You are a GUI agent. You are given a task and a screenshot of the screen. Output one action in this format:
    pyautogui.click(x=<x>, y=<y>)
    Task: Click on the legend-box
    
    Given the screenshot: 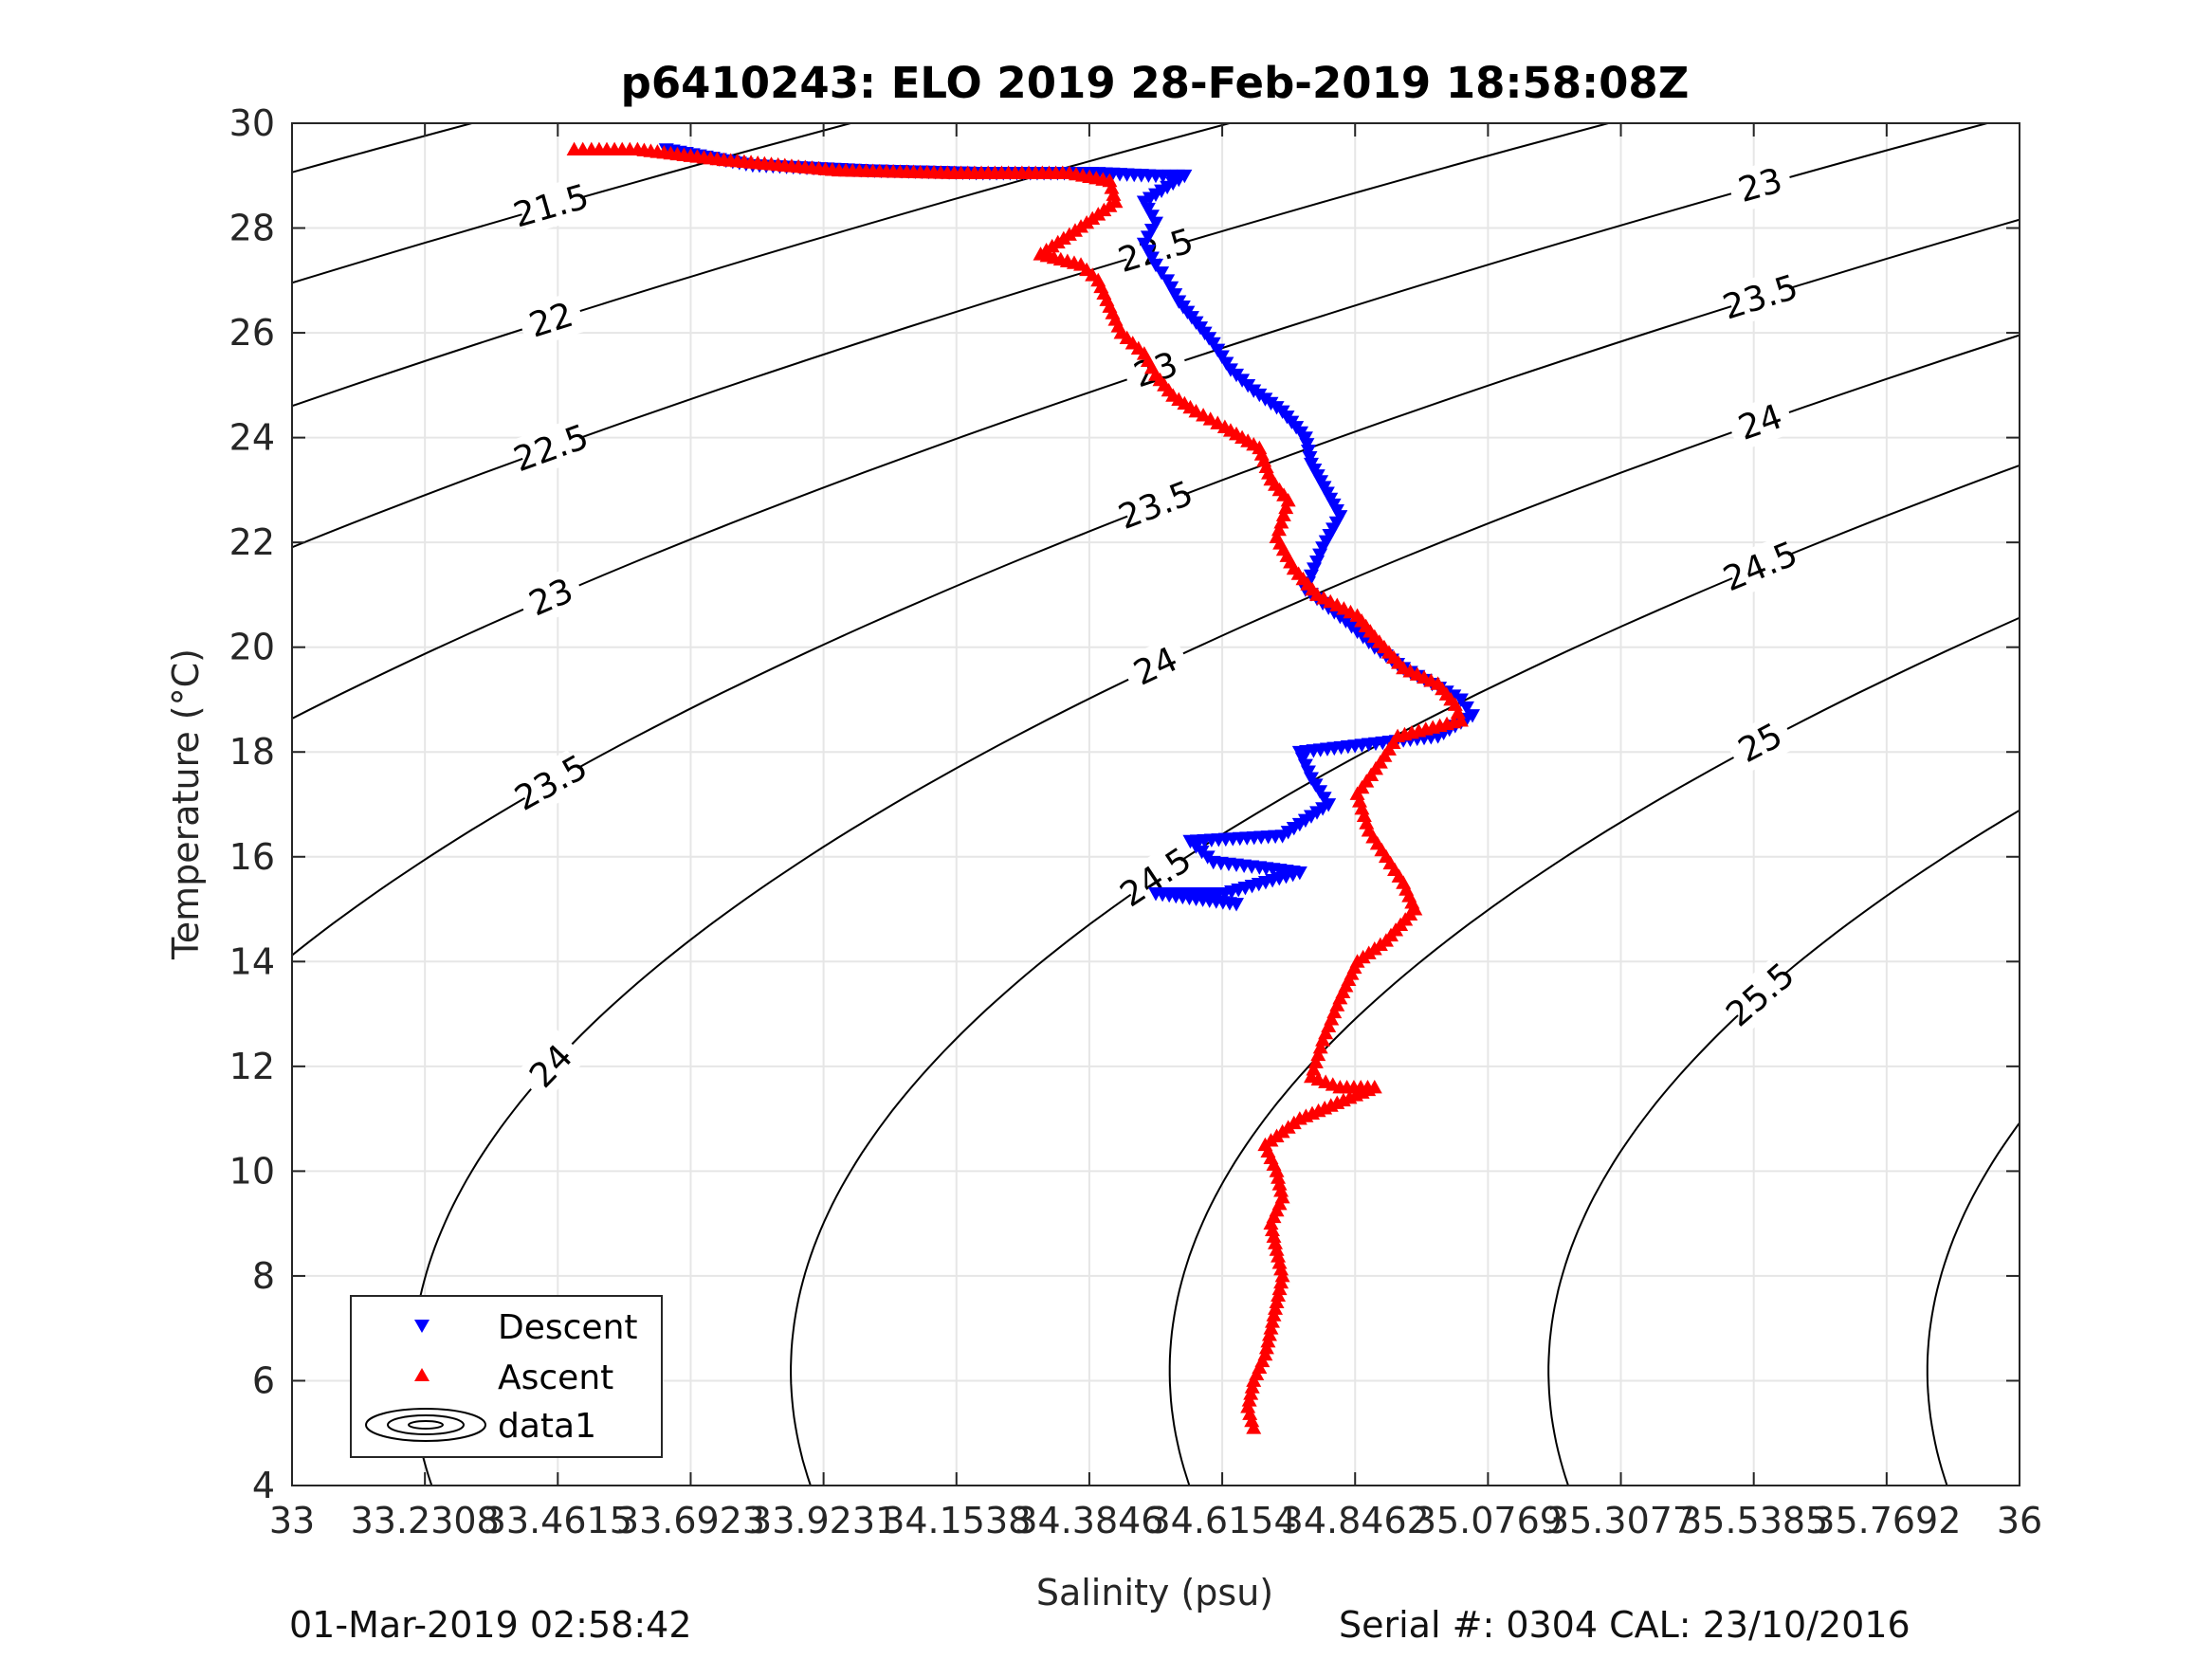 What is the action you would take?
    pyautogui.click(x=506, y=1376)
    